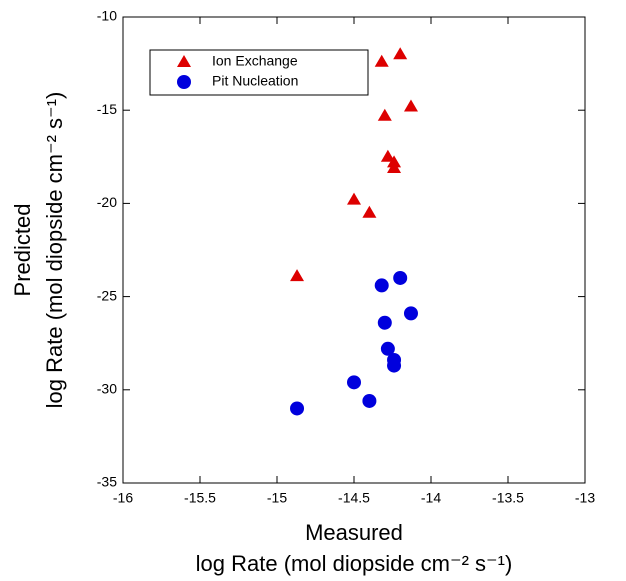 This screenshot has height=581, width=626. I want to click on y-tick-label: -35, so click(107, 482).